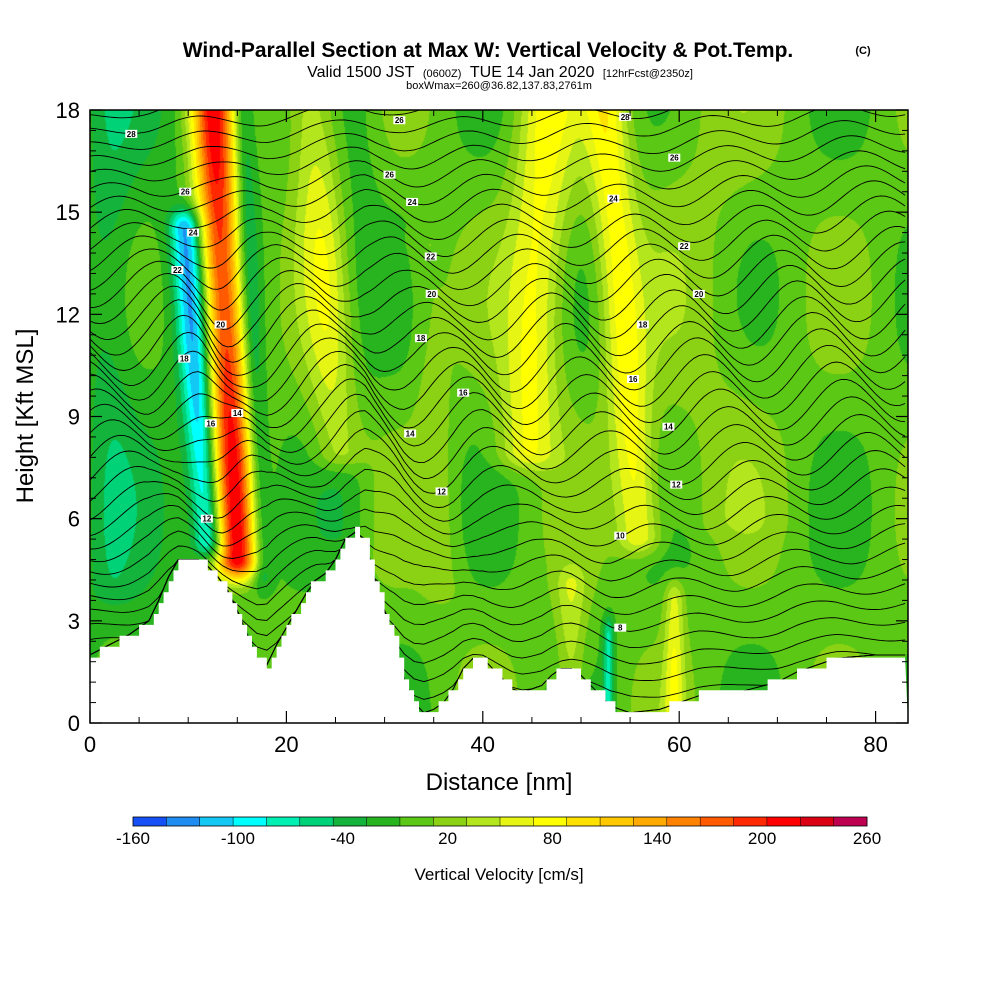 Image resolution: width=1000 pixels, height=1000 pixels. What do you see at coordinates (648, 74) in the screenshot?
I see `subtitle-forecast: [12hrFcst@2350z]` at bounding box center [648, 74].